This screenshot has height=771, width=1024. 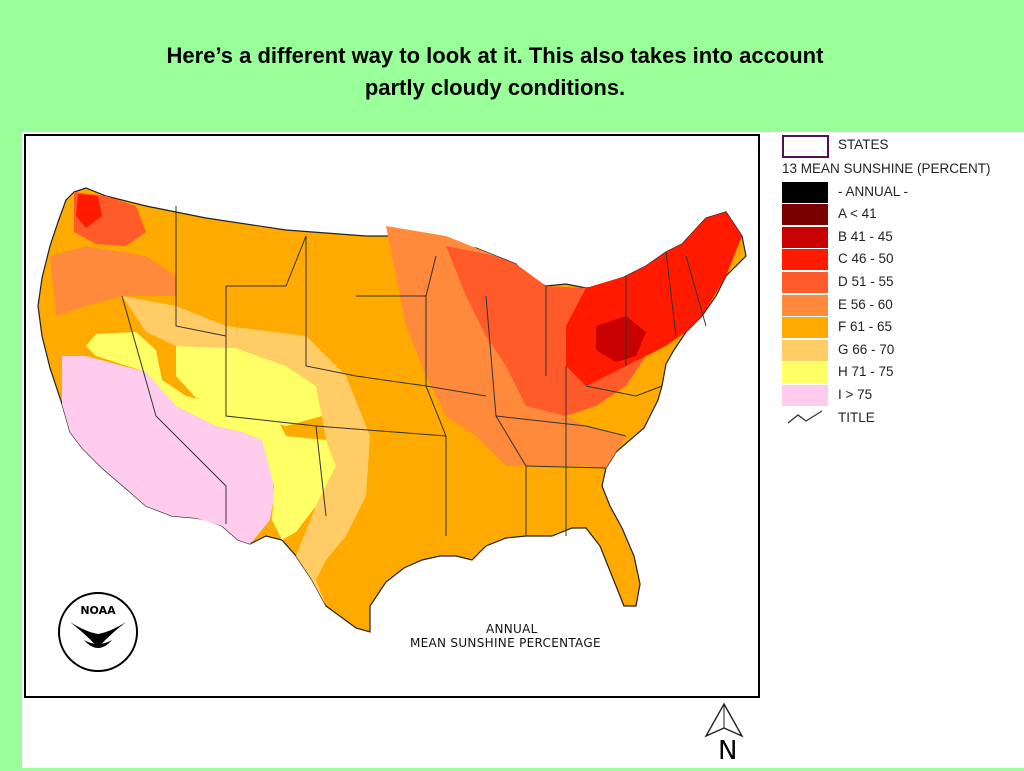 I want to click on states-swatch, so click(x=805, y=146).